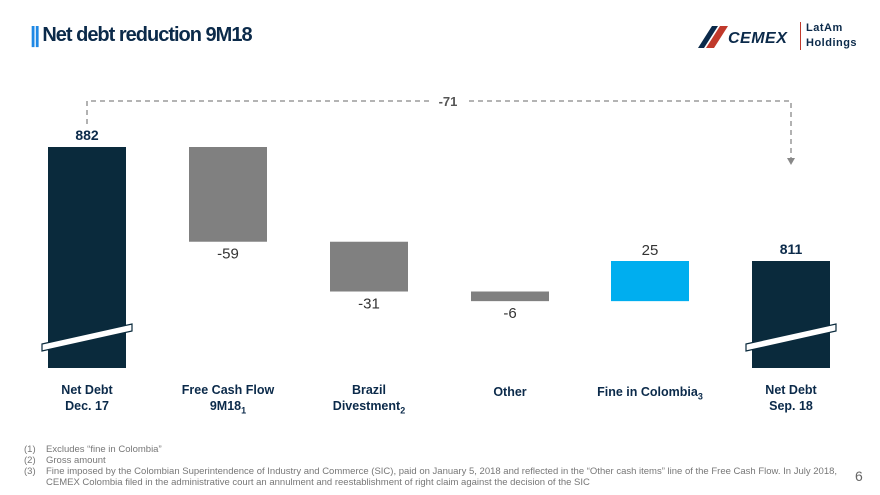 The width and height of the screenshot is (880, 495). I want to click on page-number: 6, so click(859, 476).